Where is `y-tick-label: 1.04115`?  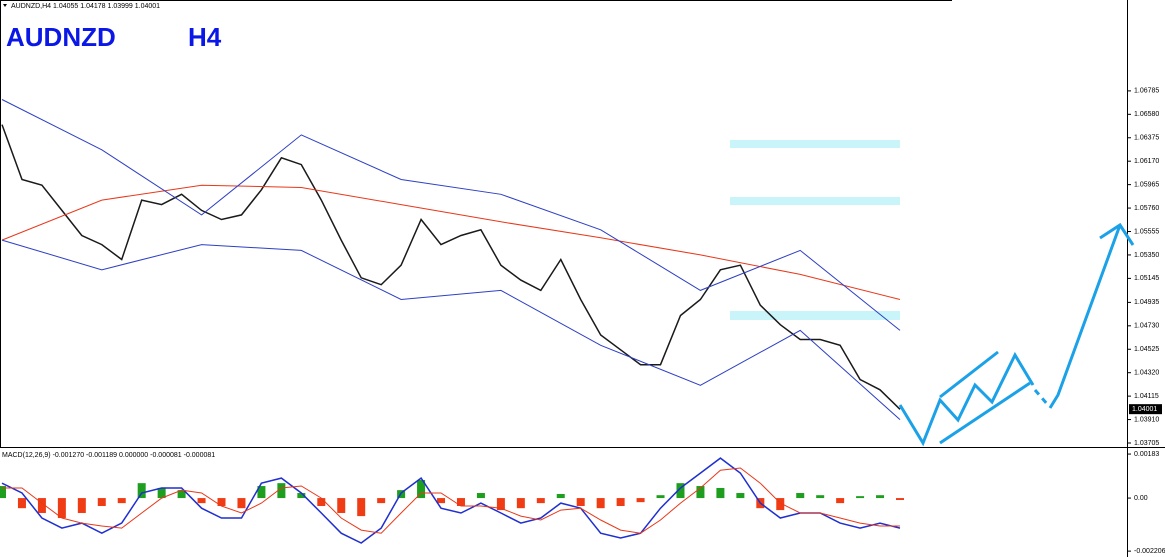 y-tick-label: 1.04115 is located at coordinates (1146, 396).